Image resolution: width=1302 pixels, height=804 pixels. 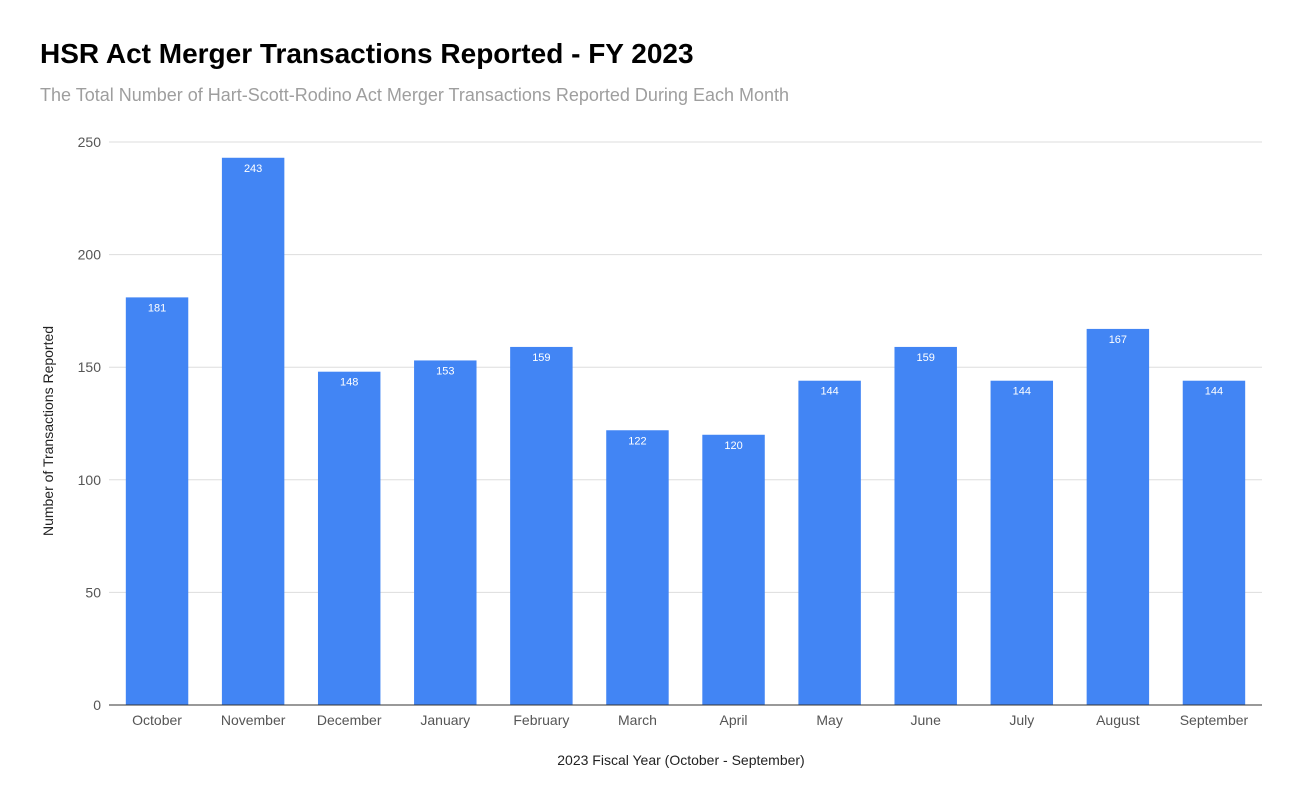 What do you see at coordinates (734, 720) in the screenshot?
I see `x-tick-label: April` at bounding box center [734, 720].